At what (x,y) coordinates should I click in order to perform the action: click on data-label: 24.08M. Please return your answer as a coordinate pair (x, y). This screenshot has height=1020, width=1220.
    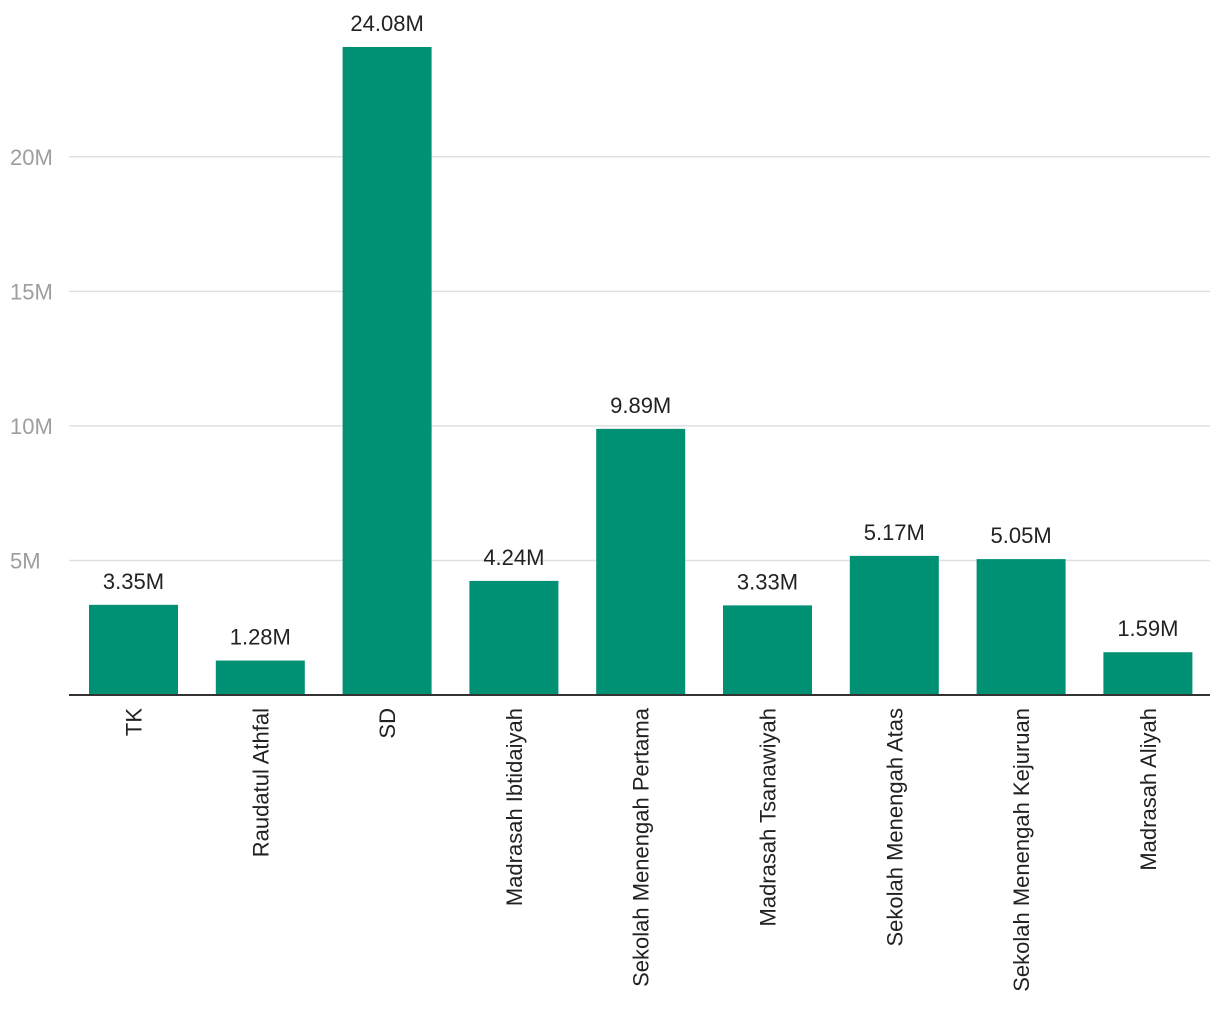
    Looking at the image, I should click on (386, 23).